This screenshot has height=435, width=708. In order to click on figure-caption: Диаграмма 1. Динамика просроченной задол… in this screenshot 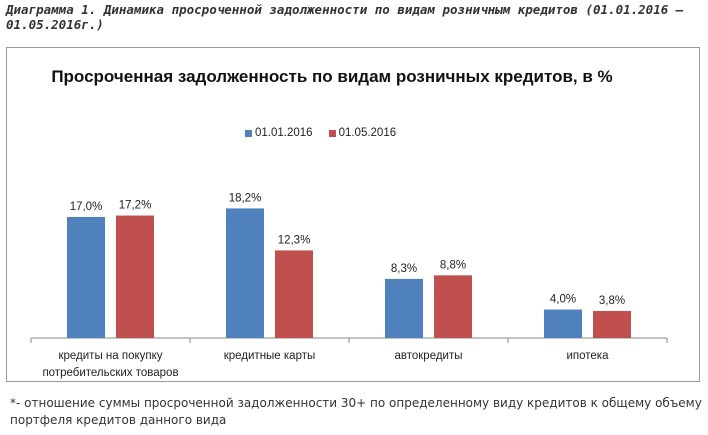, I will do `click(345, 17)`.